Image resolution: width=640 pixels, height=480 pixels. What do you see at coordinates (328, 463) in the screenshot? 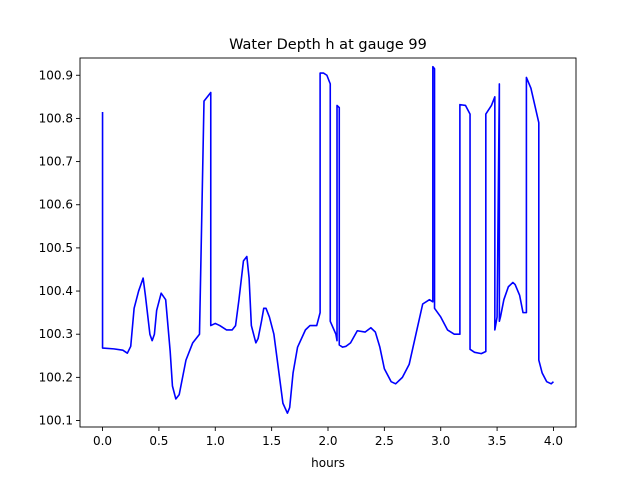
I see `x-axis-label: hours` at bounding box center [328, 463].